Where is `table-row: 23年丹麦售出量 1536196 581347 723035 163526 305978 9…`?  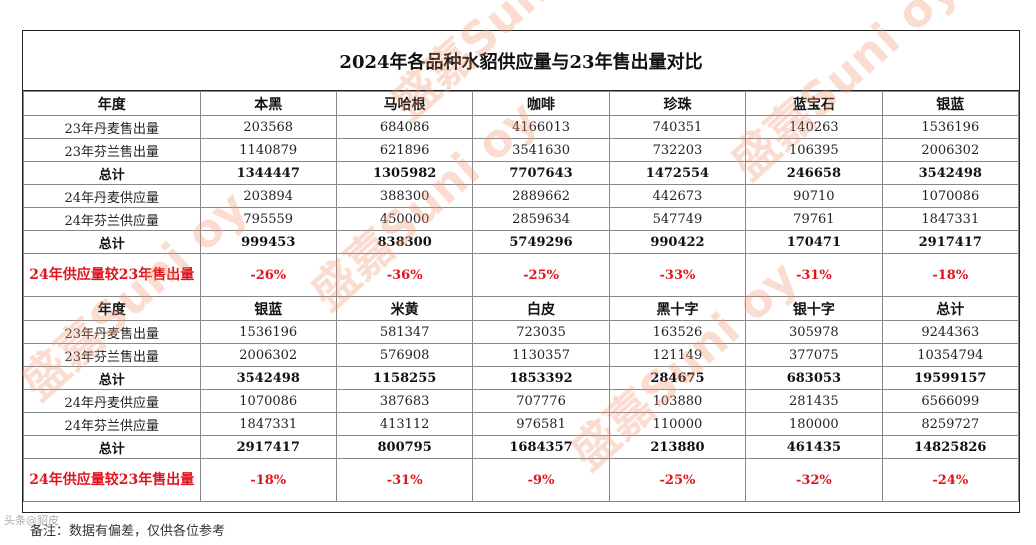
table-row: 23年丹麦售出量 1536196 581347 723035 163526 305978 9… is located at coordinates (521, 332).